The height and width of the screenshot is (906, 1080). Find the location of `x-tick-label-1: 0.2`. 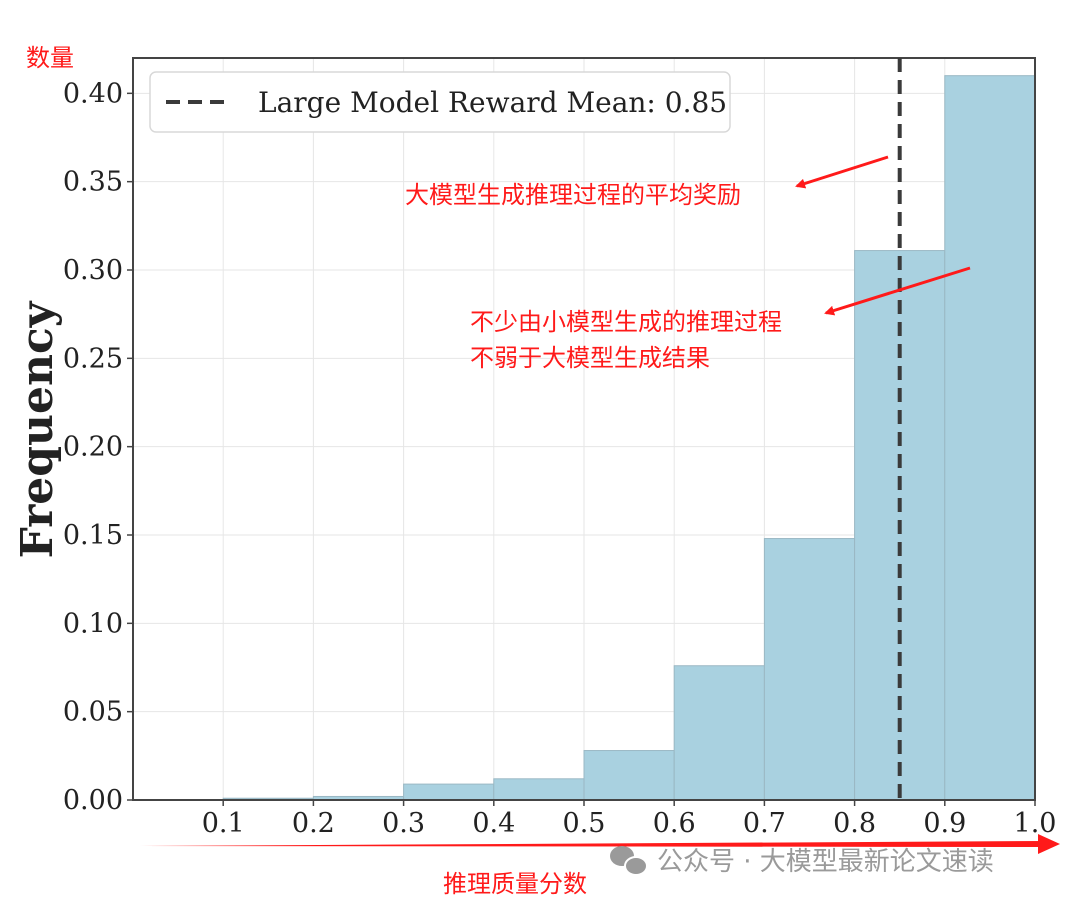

x-tick-label-1: 0.2 is located at coordinates (313, 823).